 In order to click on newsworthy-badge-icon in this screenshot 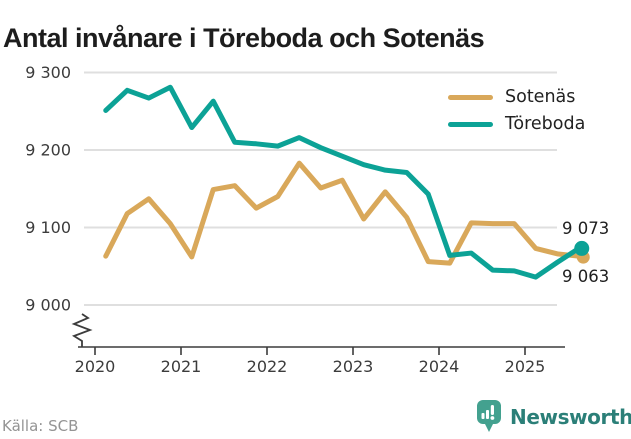, I will do `click(489, 416)`.